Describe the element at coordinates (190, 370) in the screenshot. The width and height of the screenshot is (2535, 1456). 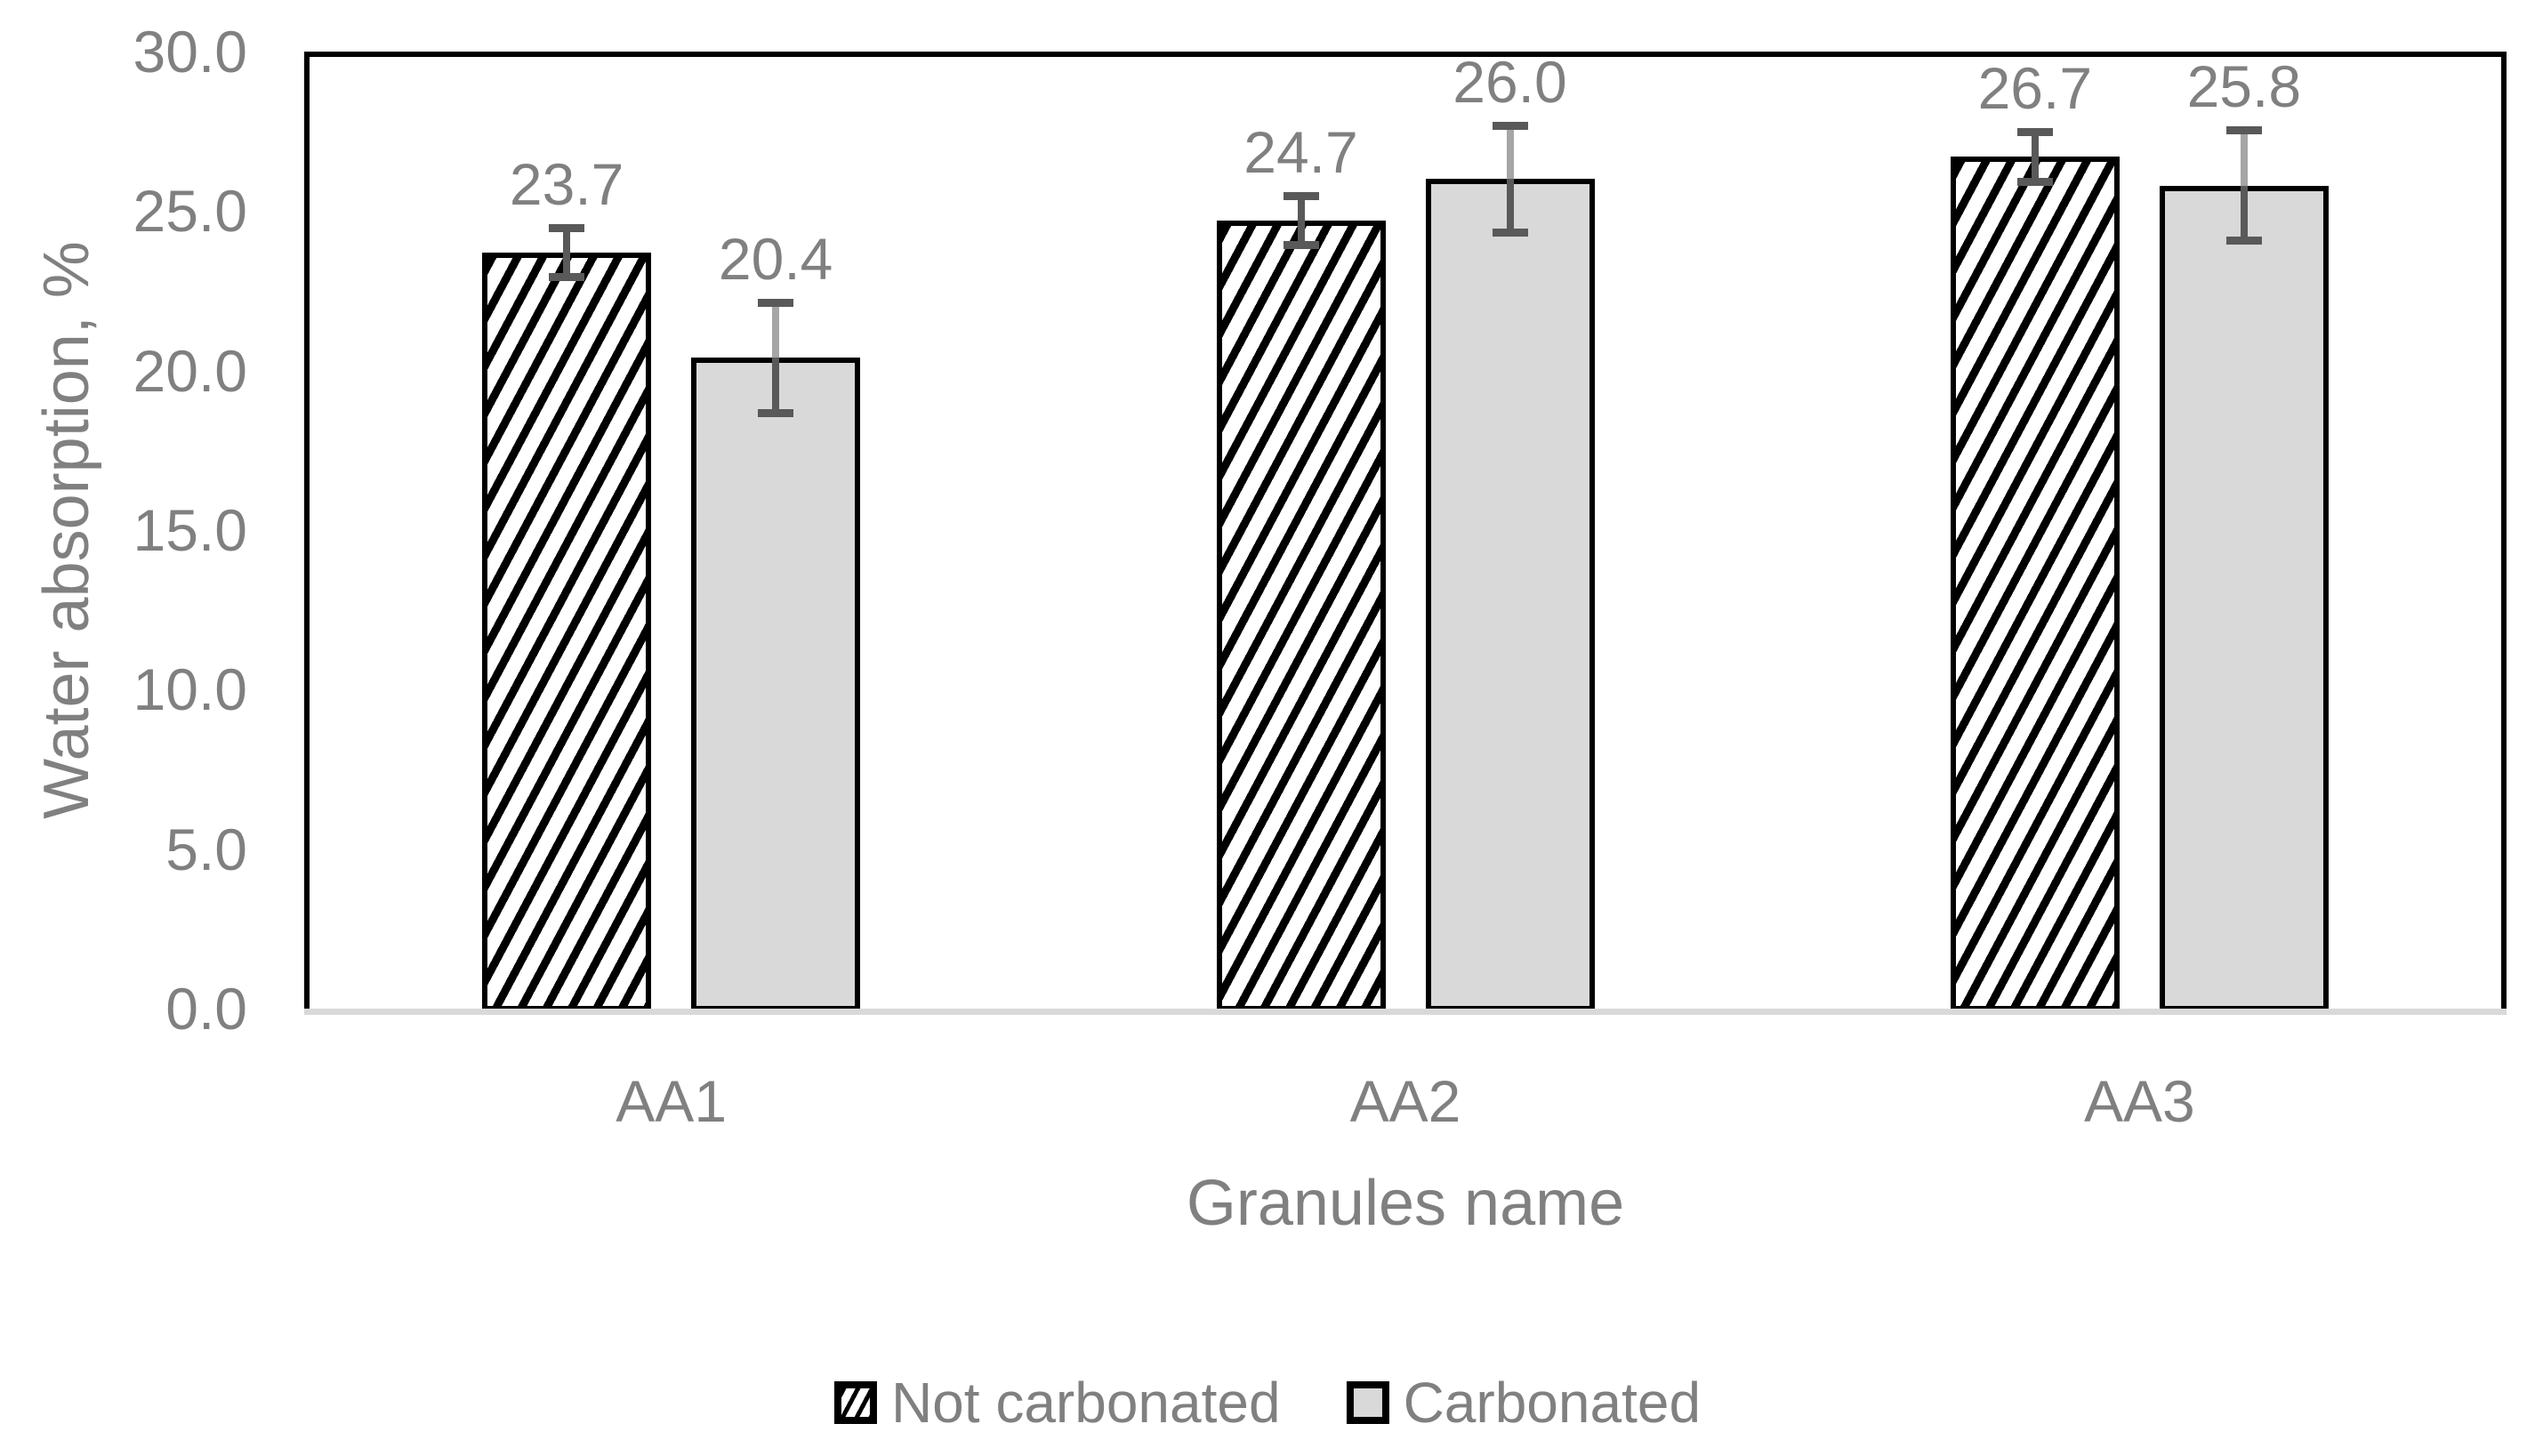
I see `y-tick-label: 20.0` at that location.